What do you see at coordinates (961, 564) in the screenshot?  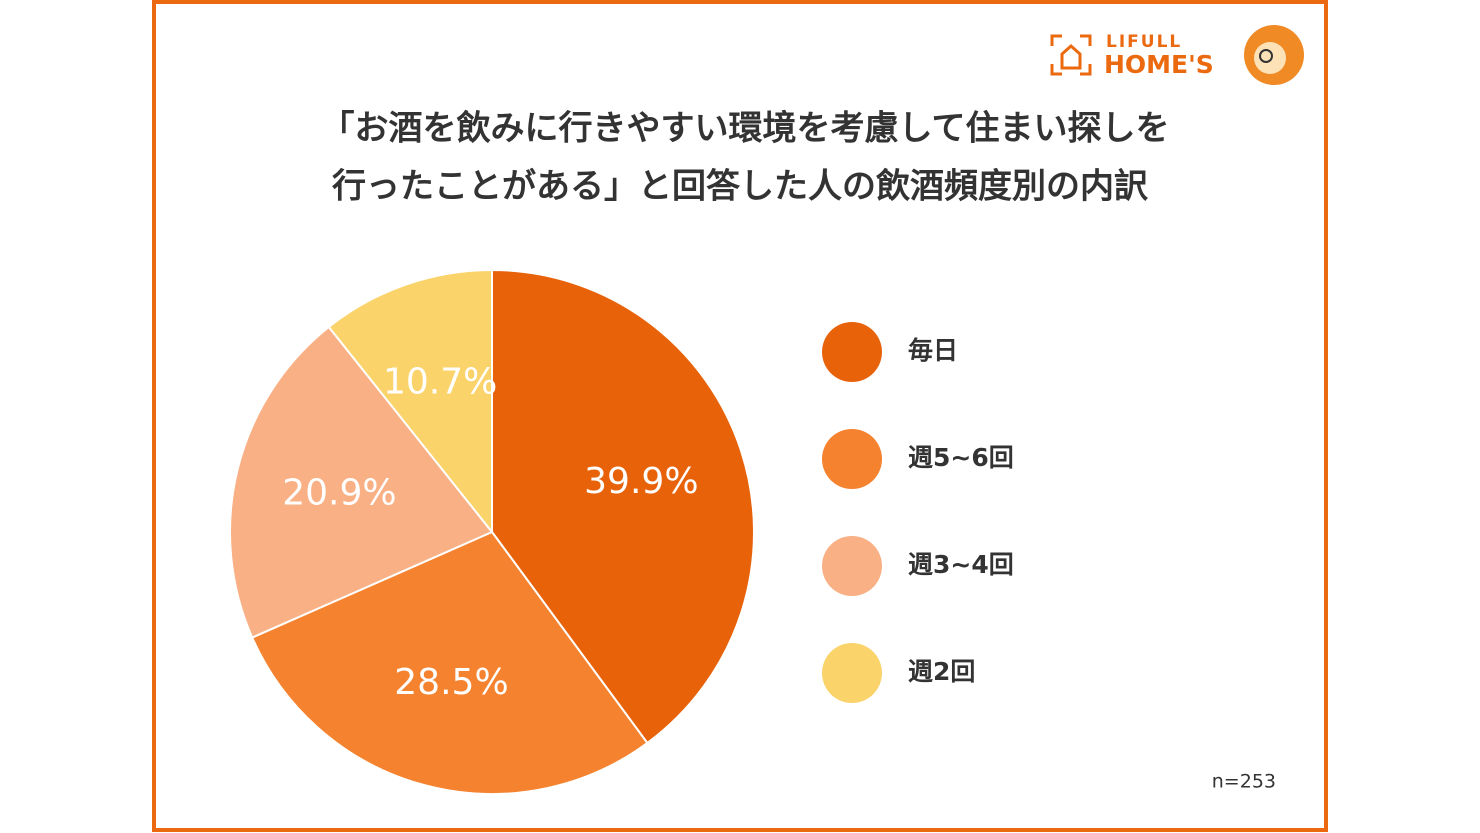 I see `legend-label: 週3~4回` at bounding box center [961, 564].